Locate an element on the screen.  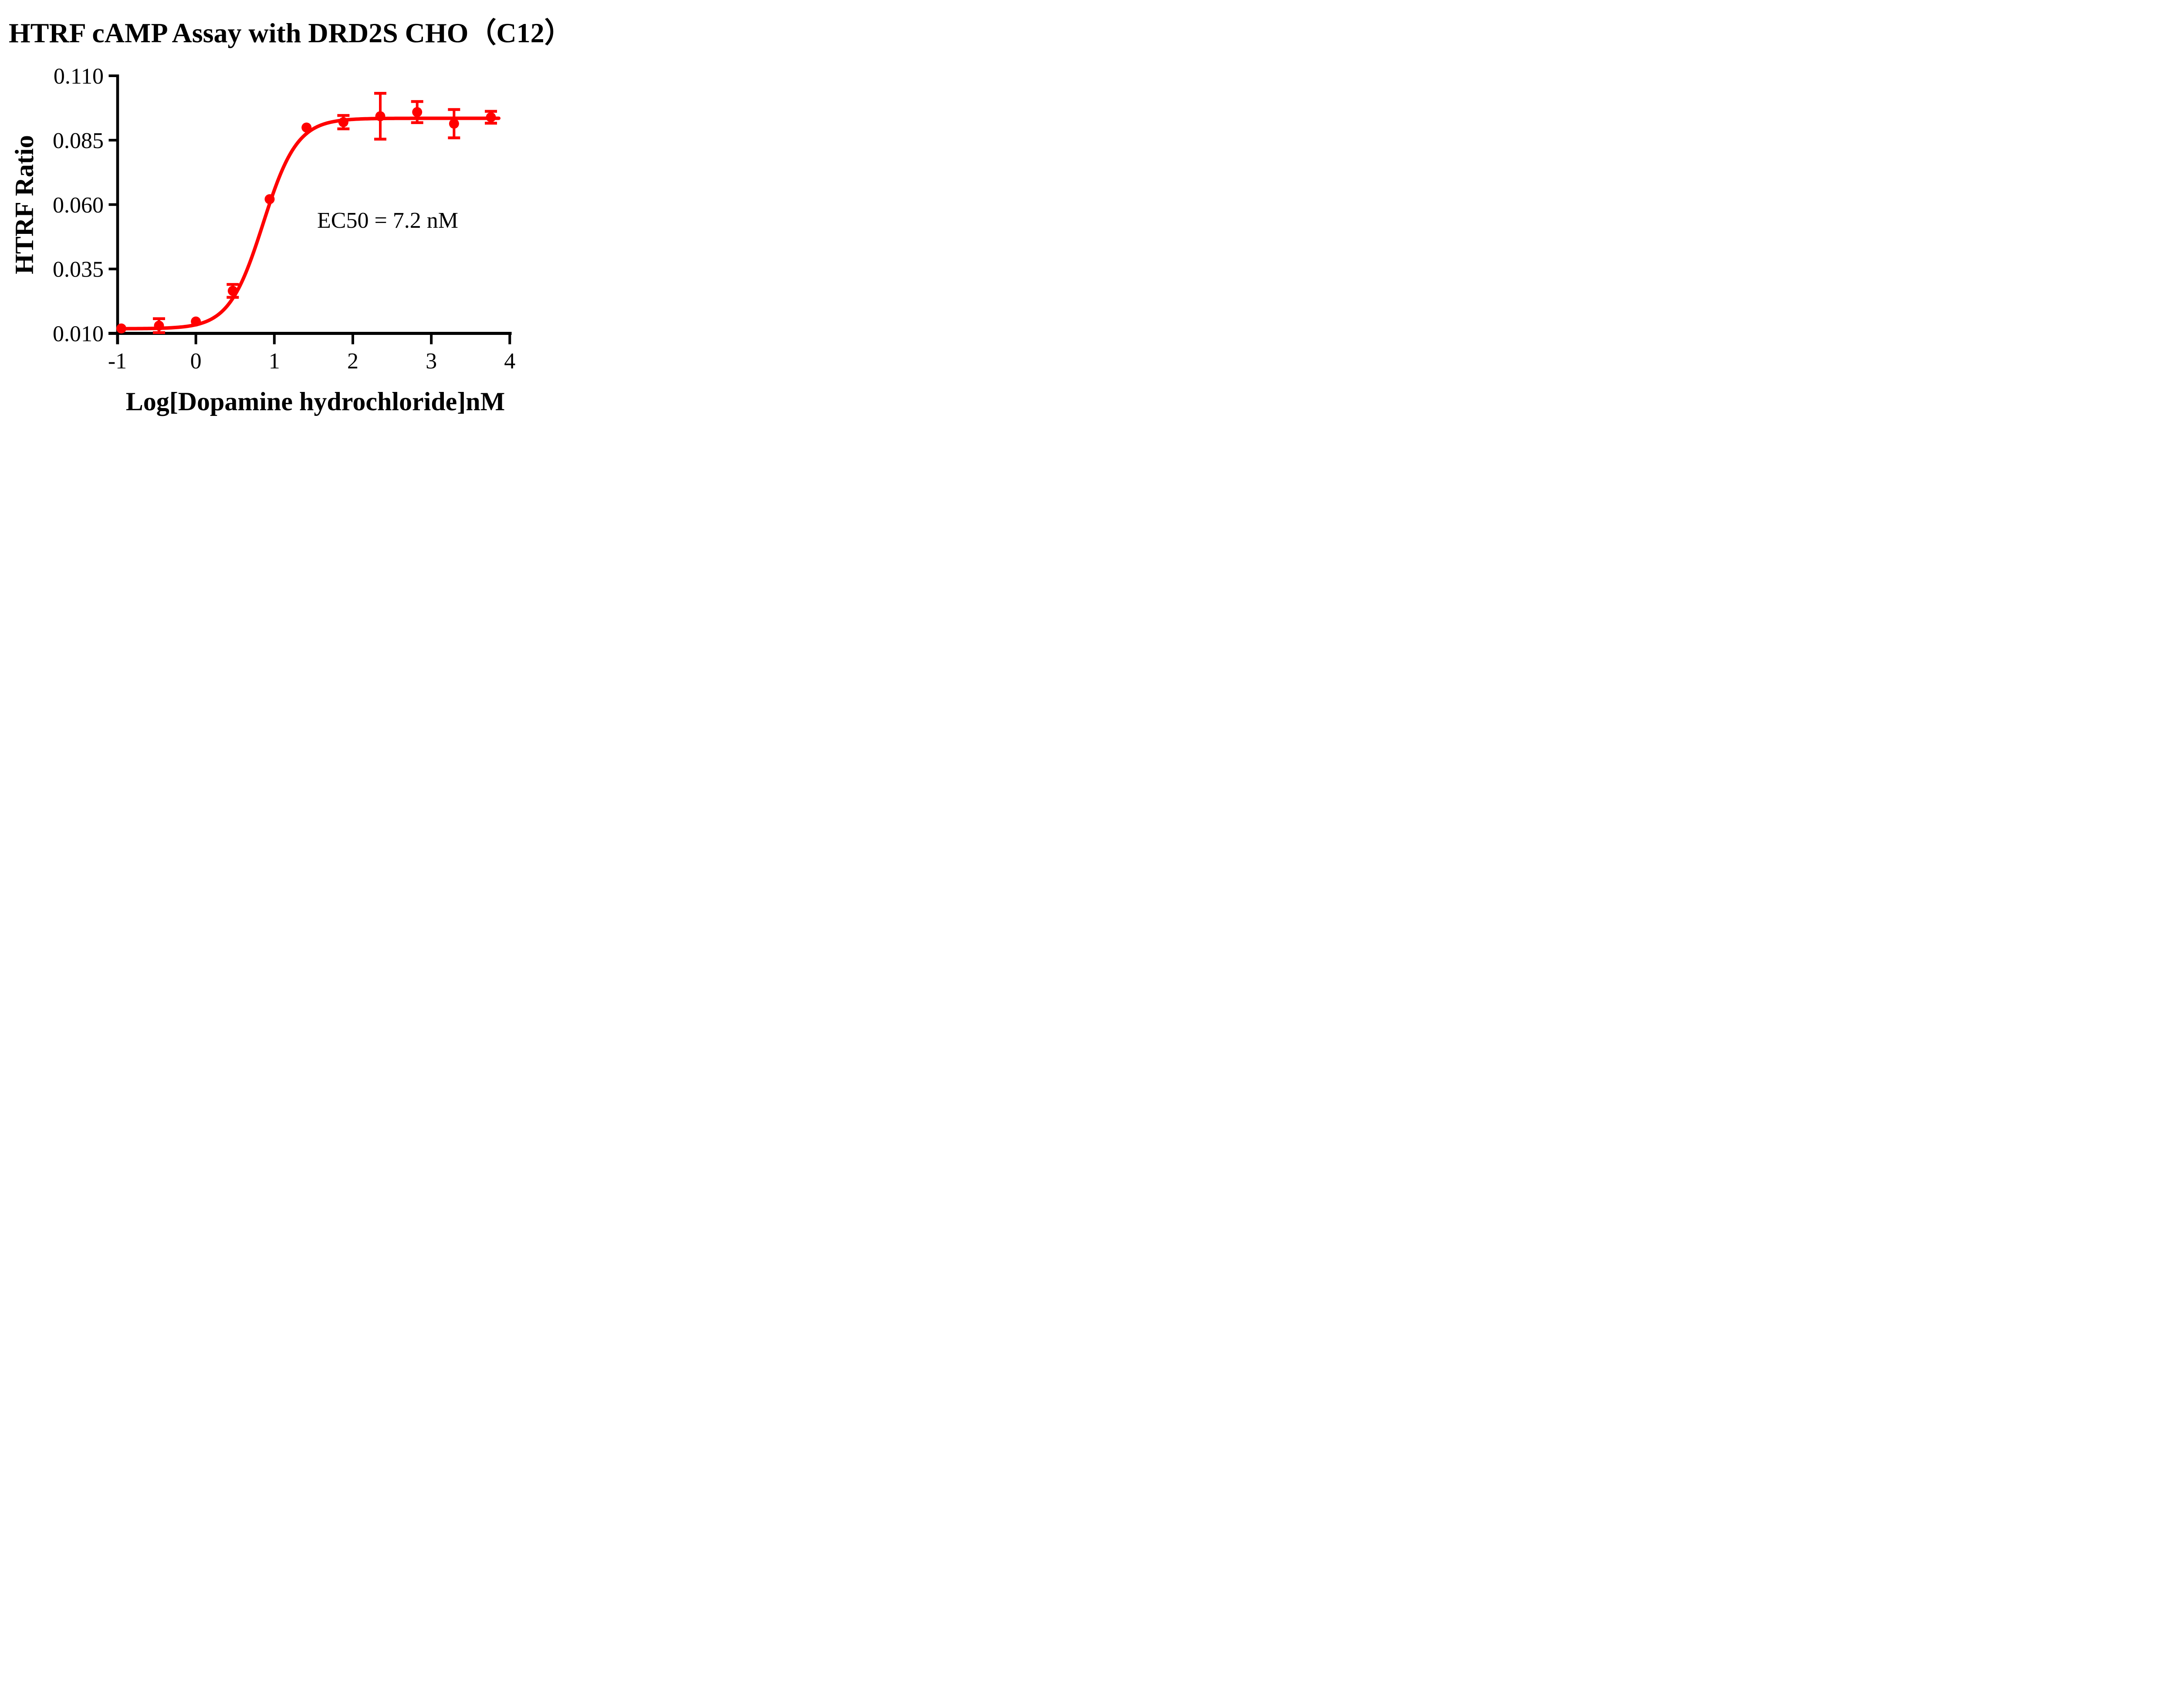
y-tick-label: 0.035 is located at coordinates (78, 269).